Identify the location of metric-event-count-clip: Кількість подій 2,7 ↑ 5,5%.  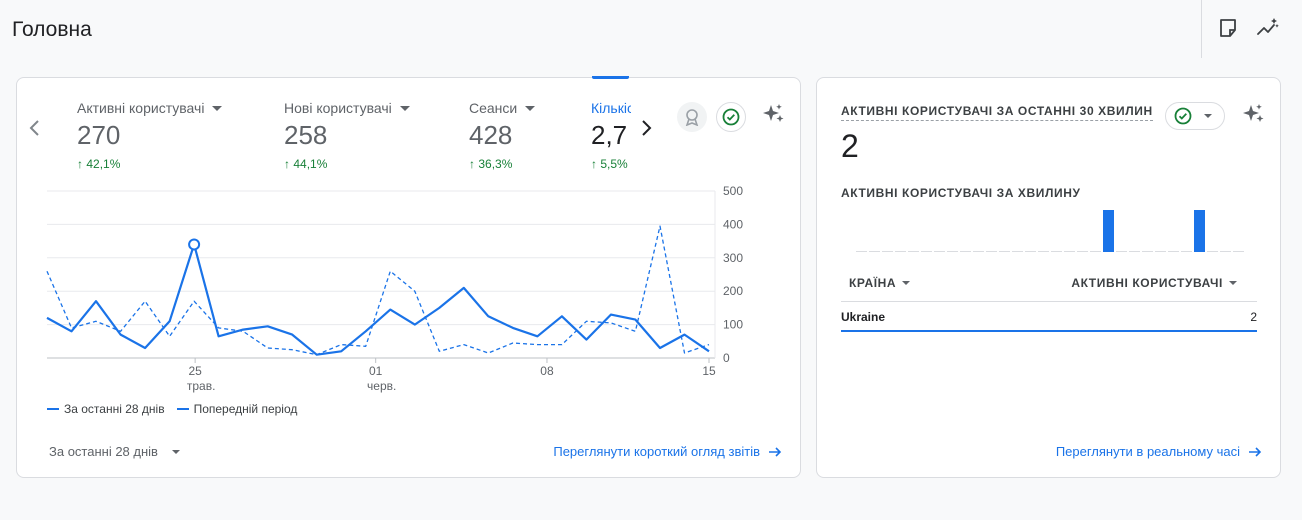
(611, 140).